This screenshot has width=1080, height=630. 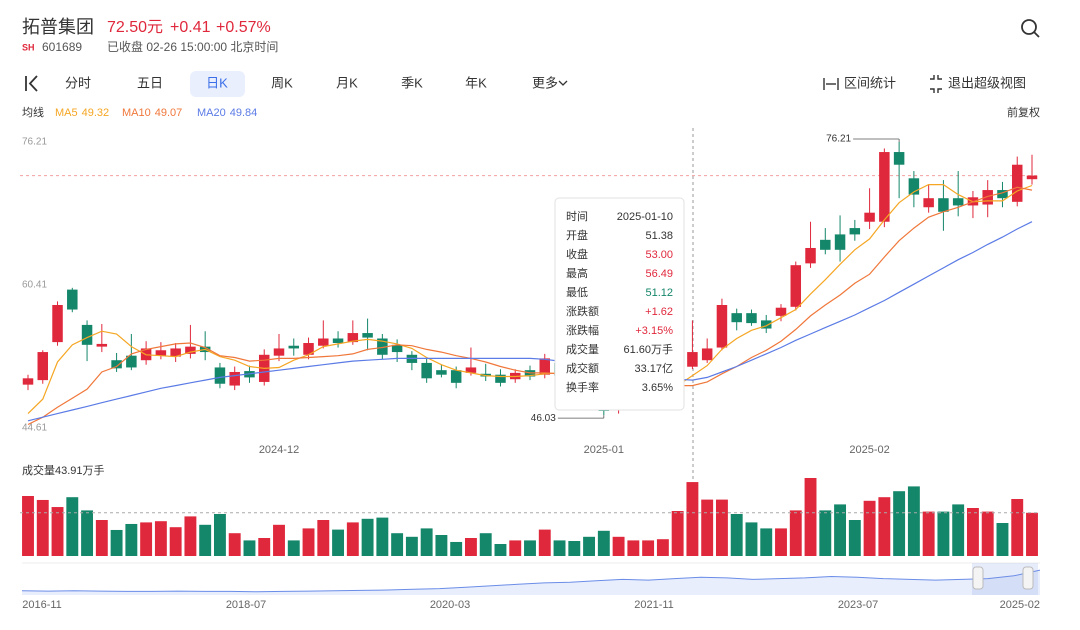 What do you see at coordinates (619, 304) in the screenshot?
I see `tooltip-box` at bounding box center [619, 304].